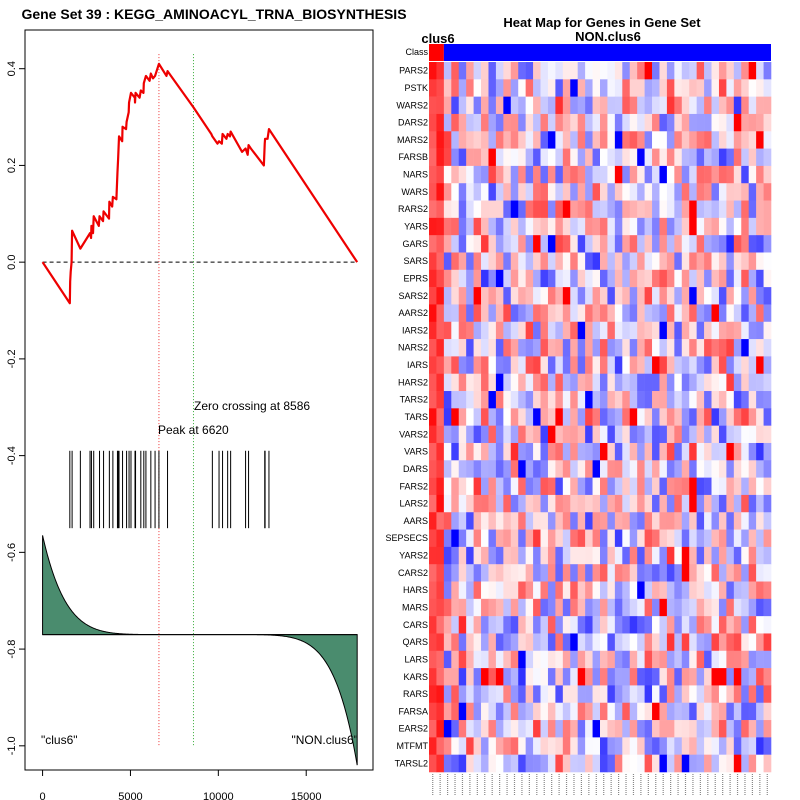  Describe the element at coordinates (12, 552) in the screenshot. I see `y-tick-label: -0.6` at that location.